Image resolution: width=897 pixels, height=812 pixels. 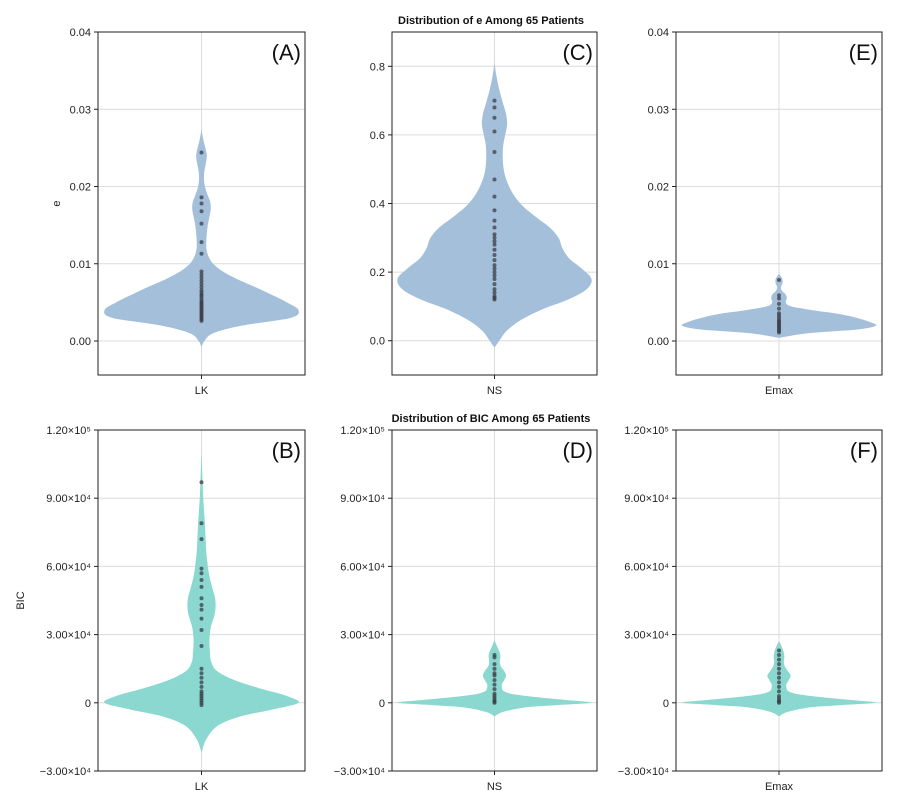 What do you see at coordinates (491, 419) in the screenshot?
I see `row-title-bic: Distribution of BIC Among 65 Patients` at bounding box center [491, 419].